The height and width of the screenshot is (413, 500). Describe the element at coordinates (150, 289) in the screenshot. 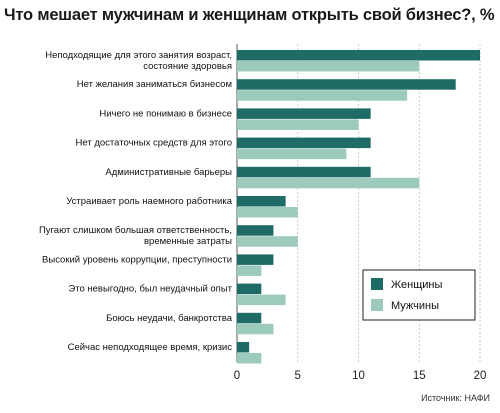

I see `category-label: Это невыгодно, был неудачный опыт` at that location.